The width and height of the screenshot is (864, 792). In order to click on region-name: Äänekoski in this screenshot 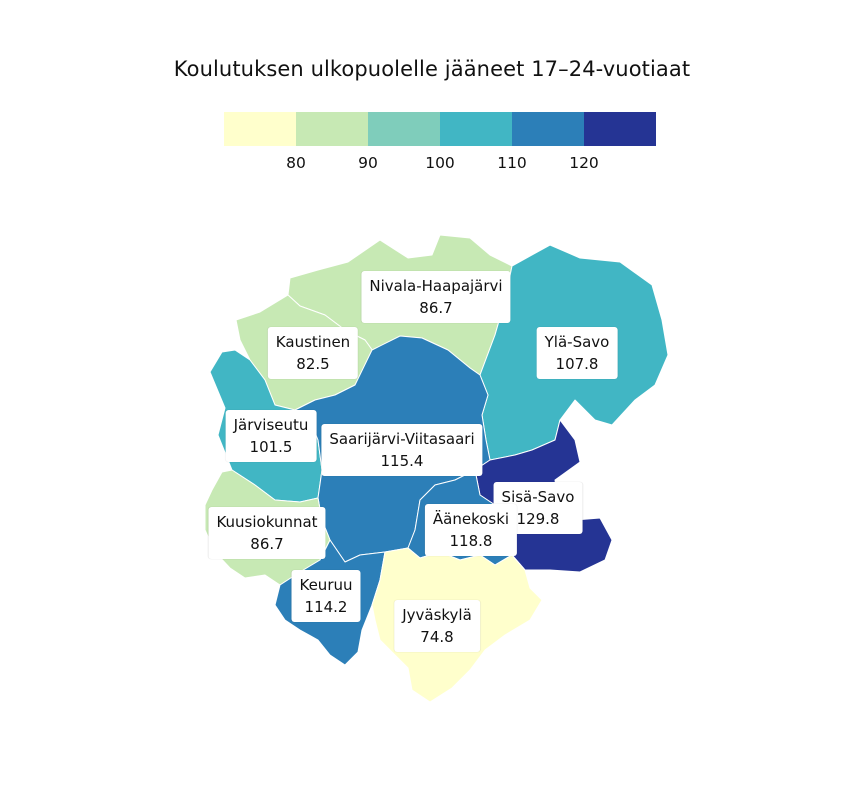, I will do `click(471, 519)`.